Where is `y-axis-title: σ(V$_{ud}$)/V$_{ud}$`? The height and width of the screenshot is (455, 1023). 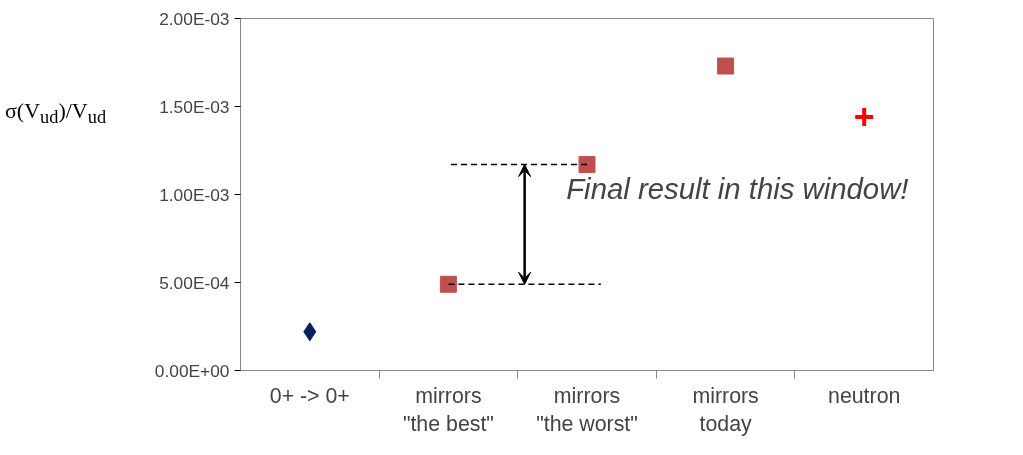 y-axis-title: σ(V$_{ud}$)/V$_{ud}$ is located at coordinates (56, 113).